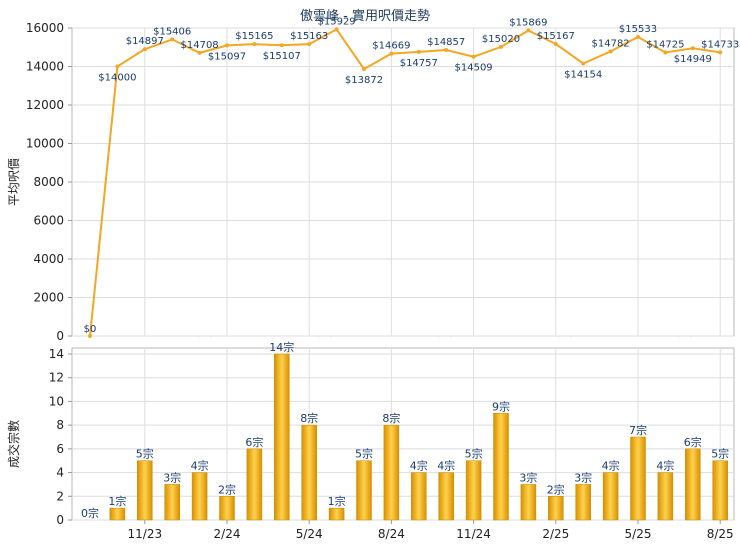 This screenshot has width=740, height=550. What do you see at coordinates (60, 473) in the screenshot?
I see `volume-y-tick-label: 4` at bounding box center [60, 473].